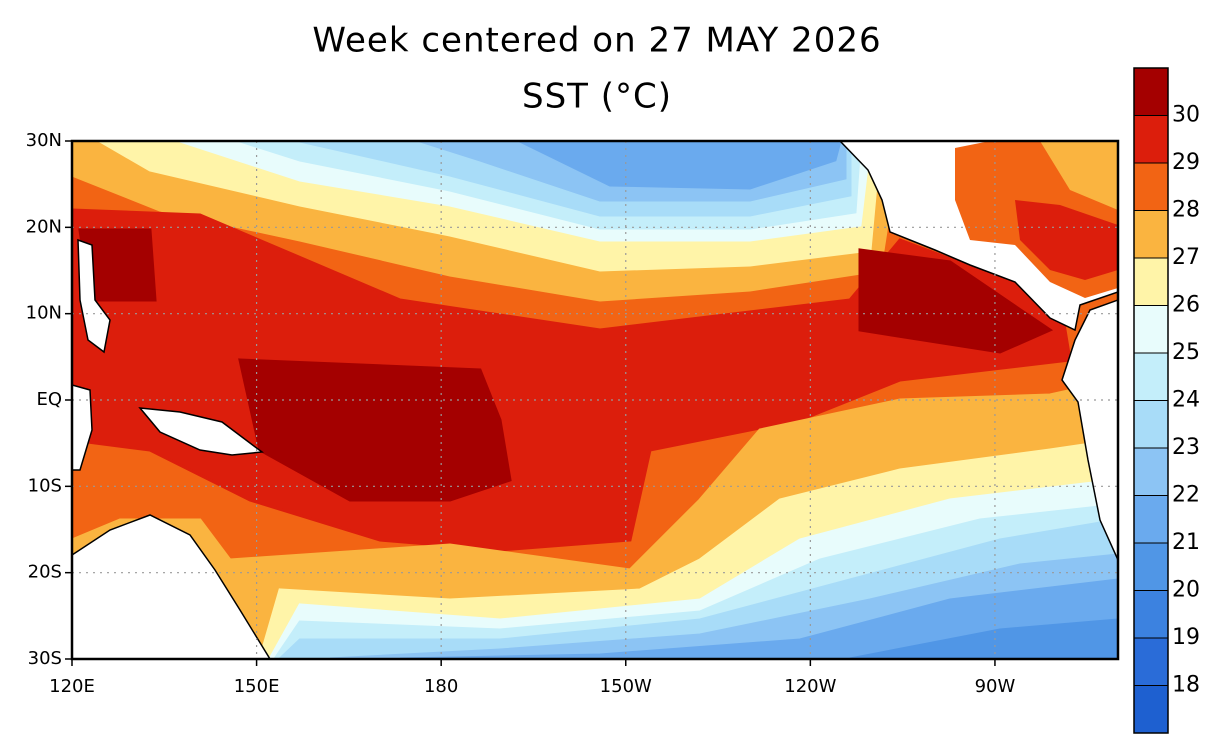  Describe the element at coordinates (1186, 210) in the screenshot. I see `colorbar-label: 28` at that location.